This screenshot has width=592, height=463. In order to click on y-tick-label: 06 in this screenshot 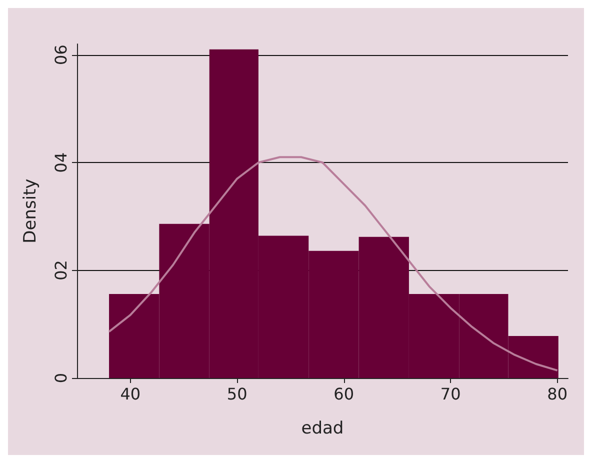, I will do `click(61, 54)`.